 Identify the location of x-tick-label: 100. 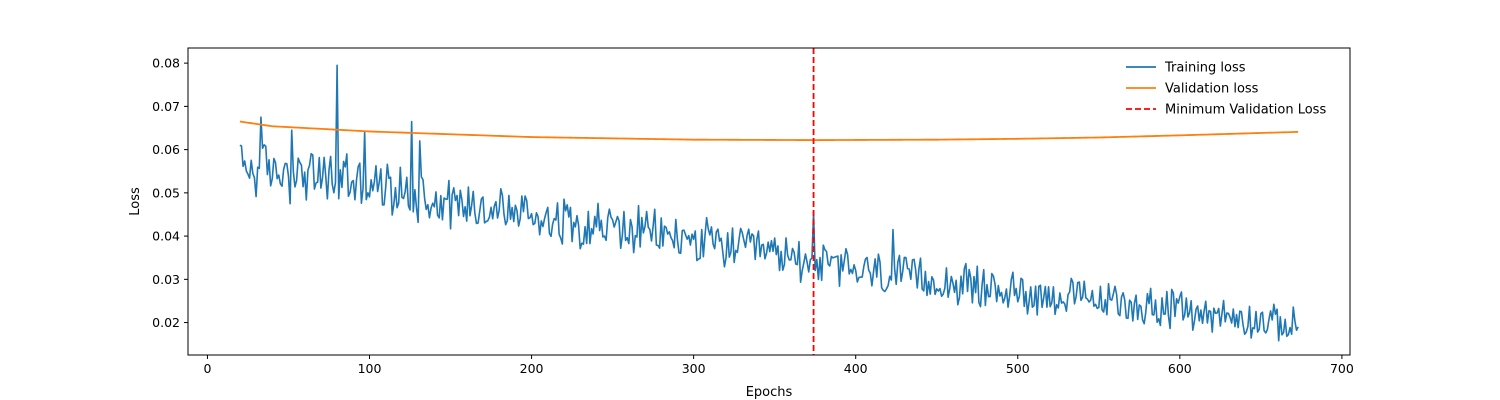
(370, 368).